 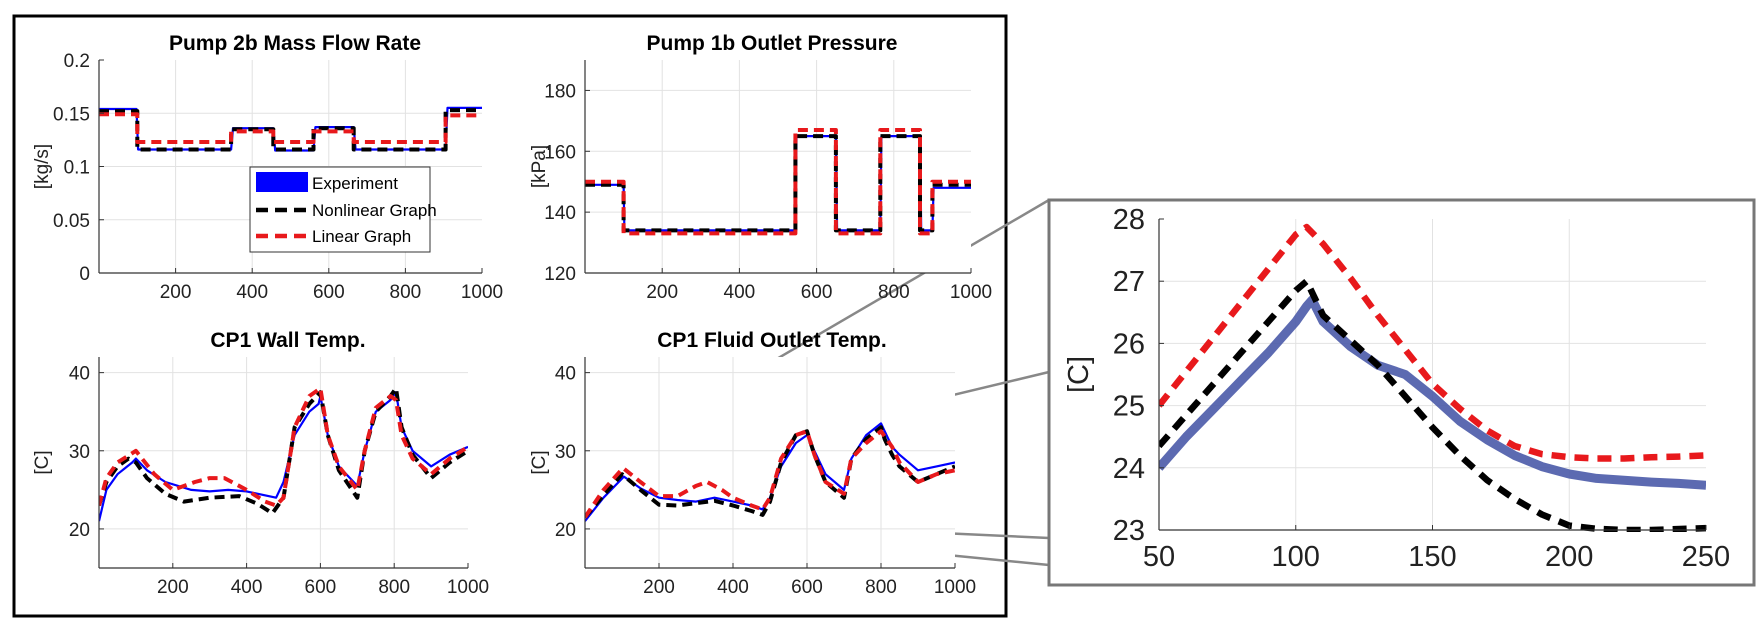 What do you see at coordinates (560, 91) in the screenshot?
I see `y-tick-label: 180` at bounding box center [560, 91].